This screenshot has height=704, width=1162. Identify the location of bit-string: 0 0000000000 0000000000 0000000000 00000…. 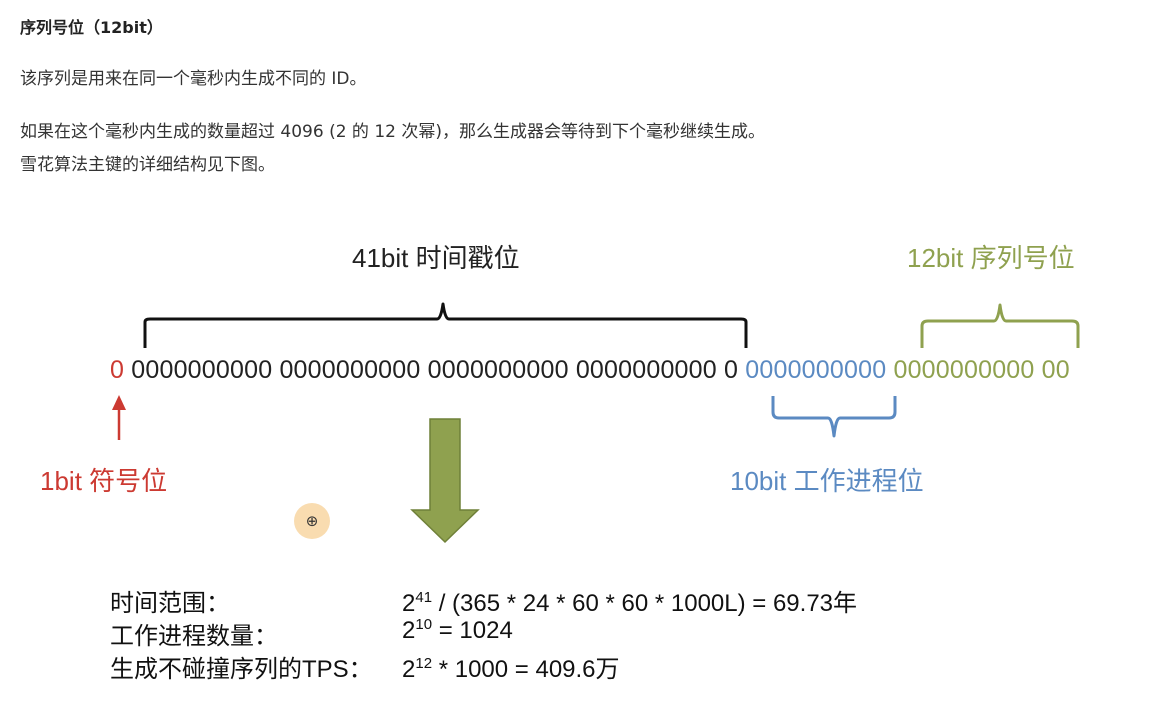
(590, 370).